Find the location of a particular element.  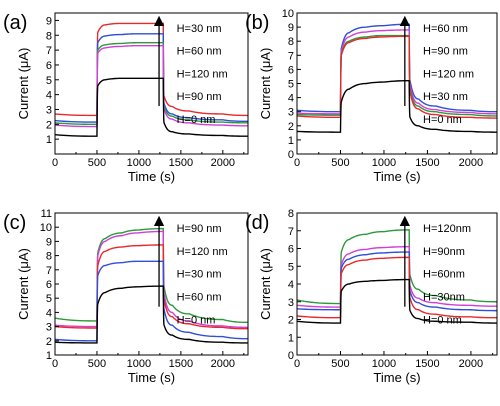

legend-entry: H=30nm is located at coordinates (444, 298).